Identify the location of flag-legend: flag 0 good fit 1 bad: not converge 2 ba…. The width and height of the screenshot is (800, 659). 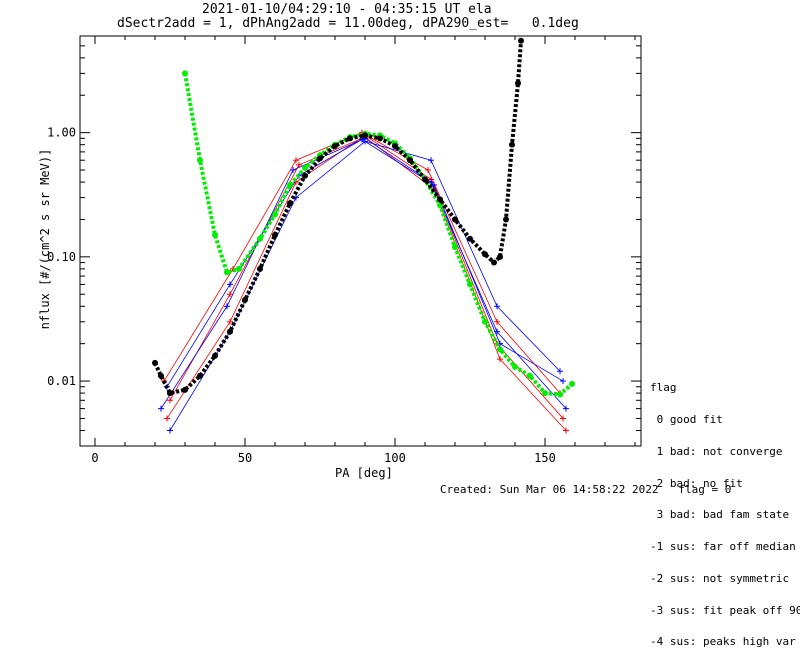
(725, 510).